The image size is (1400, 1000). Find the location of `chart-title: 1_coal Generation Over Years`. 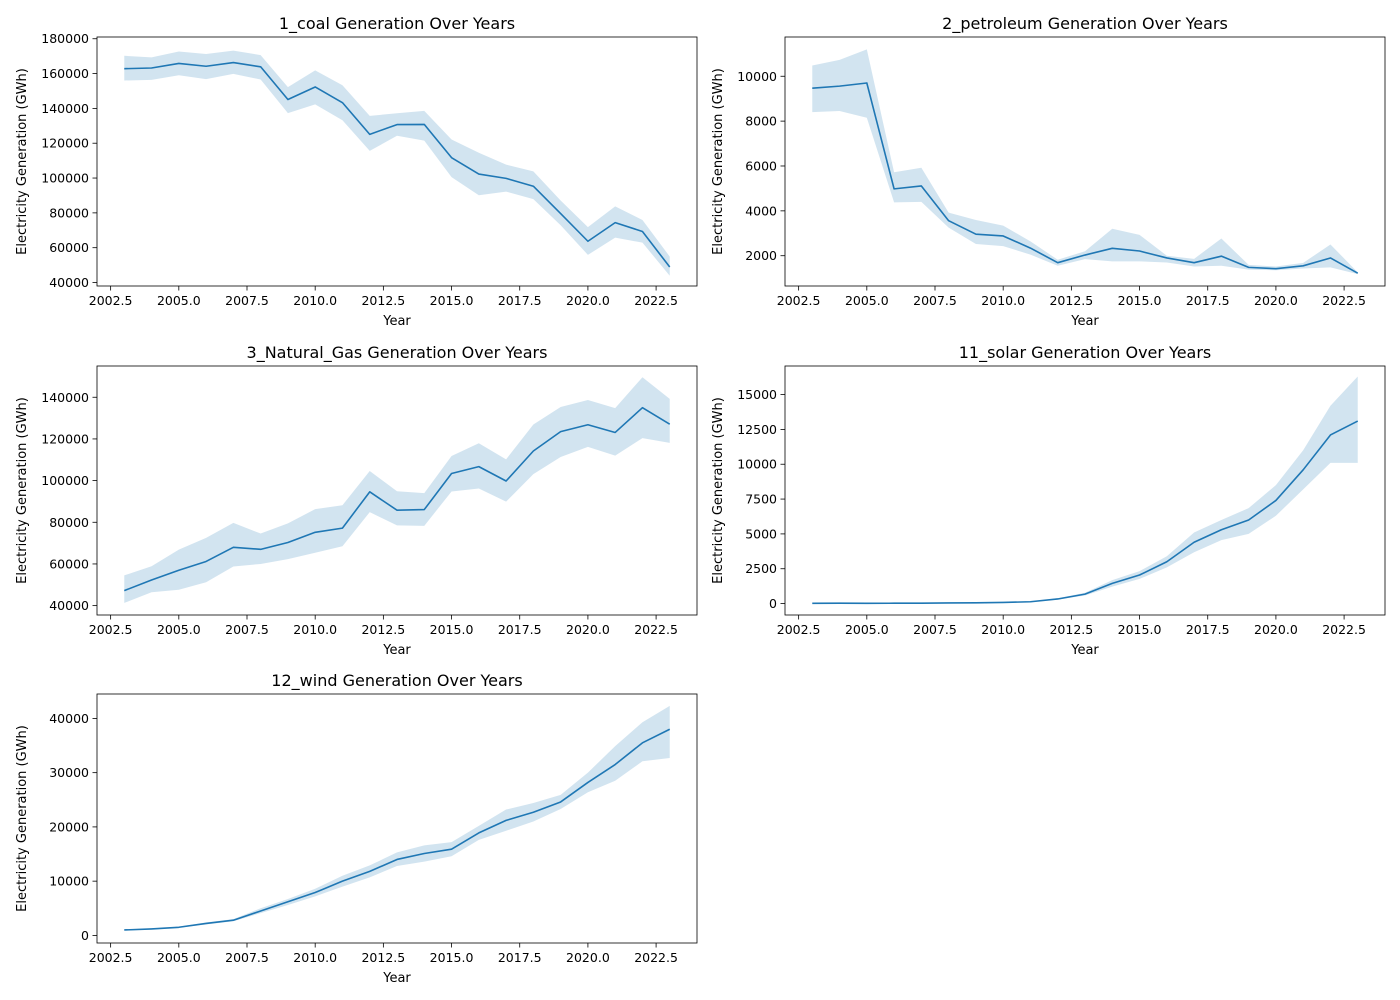

chart-title: 1_coal Generation Over Years is located at coordinates (397, 24).